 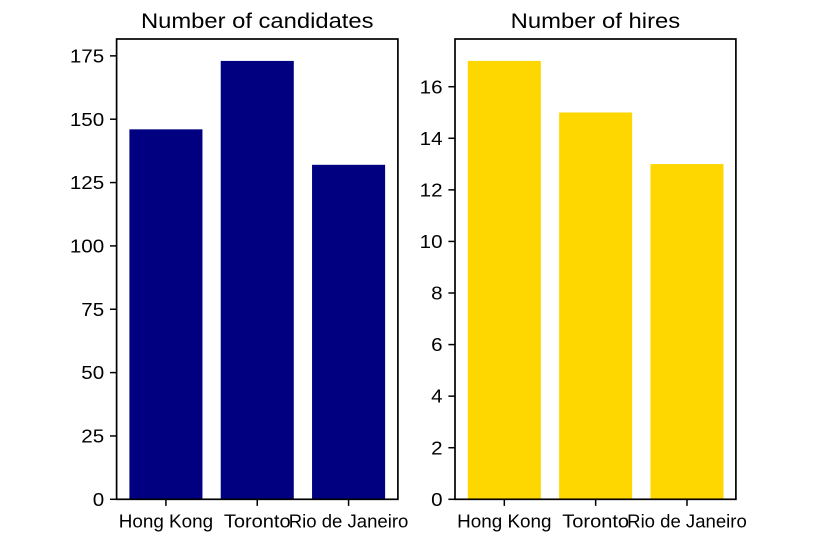 What do you see at coordinates (92, 437) in the screenshot?
I see `svg-text: 25` at bounding box center [92, 437].